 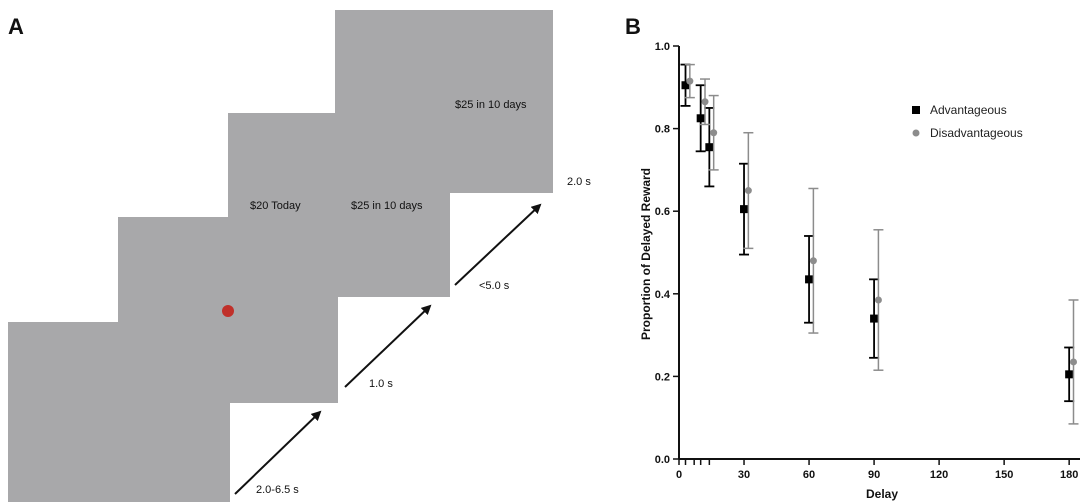 I want to click on timing-2: 1.0 s, so click(x=381, y=384).